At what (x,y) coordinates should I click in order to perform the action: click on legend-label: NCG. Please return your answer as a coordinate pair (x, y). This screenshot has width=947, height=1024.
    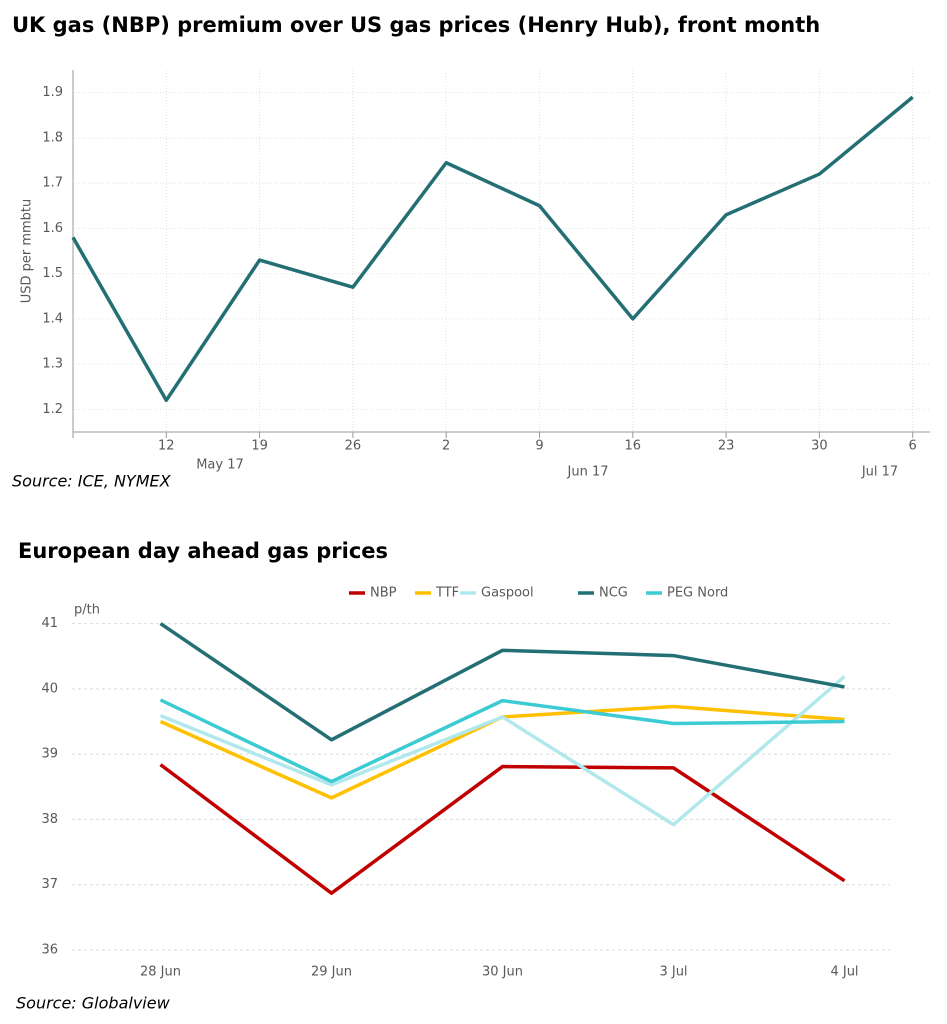
    Looking at the image, I should click on (613, 593).